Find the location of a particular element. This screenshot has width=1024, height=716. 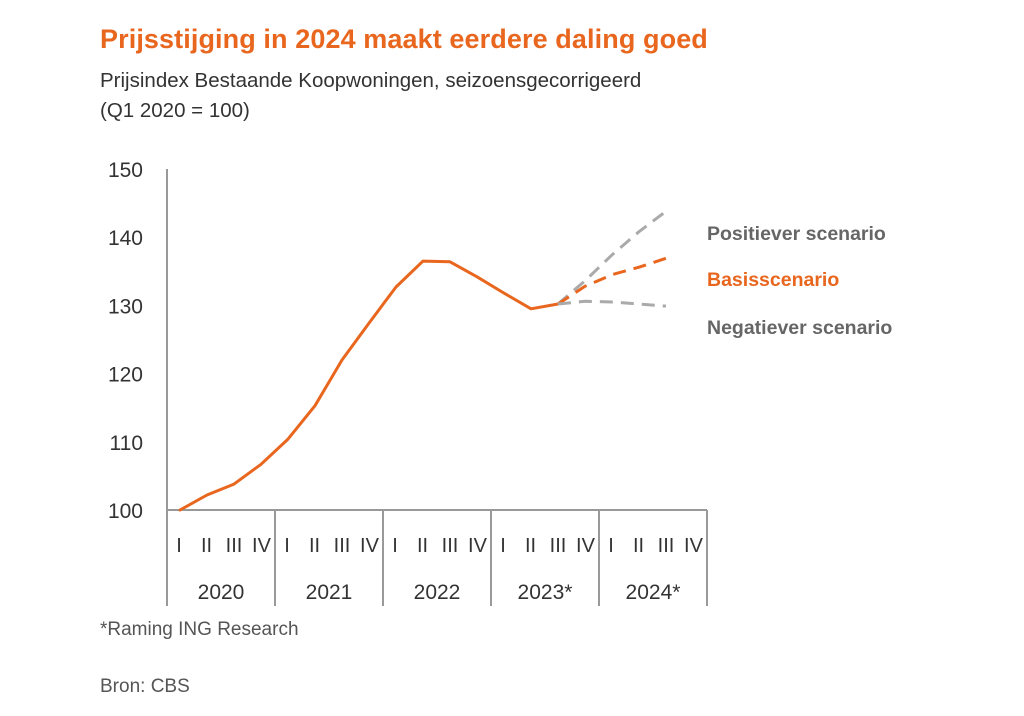

series-line-positiever-scenario is located at coordinates (612, 258).